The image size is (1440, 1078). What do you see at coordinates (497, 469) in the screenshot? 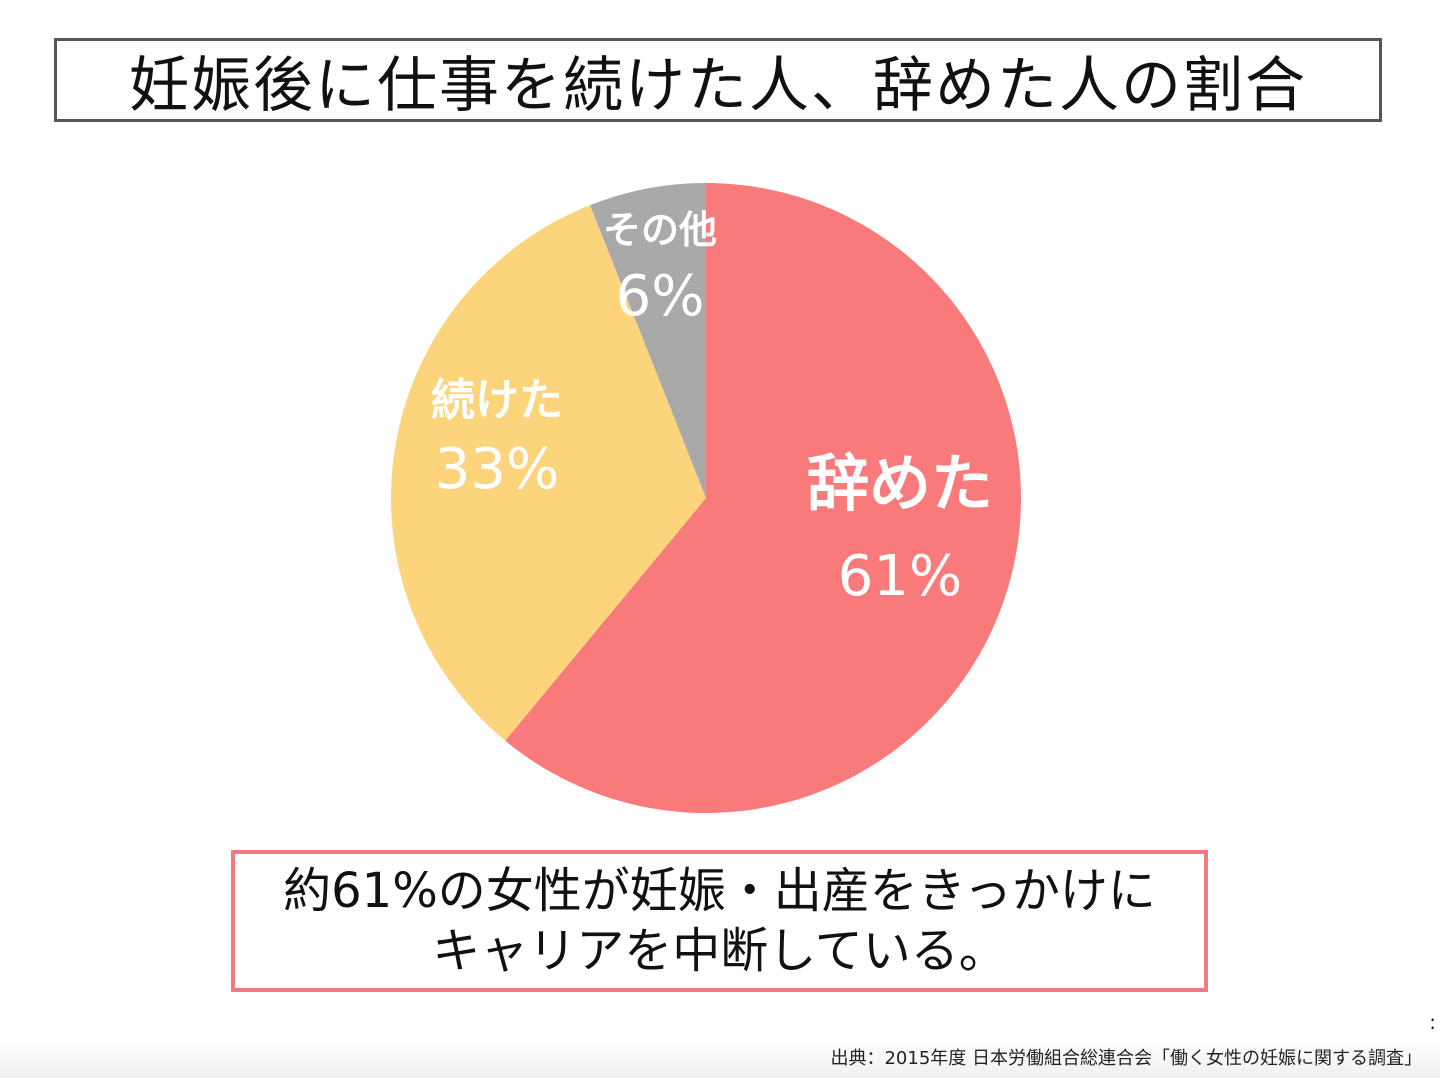
I see `slice-value-2: 33%` at bounding box center [497, 469].